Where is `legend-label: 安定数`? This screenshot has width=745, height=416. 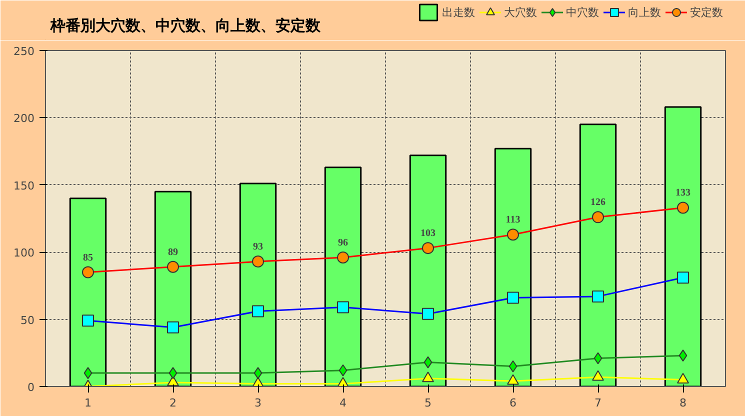
legend-label: 安定数 is located at coordinates (706, 12).